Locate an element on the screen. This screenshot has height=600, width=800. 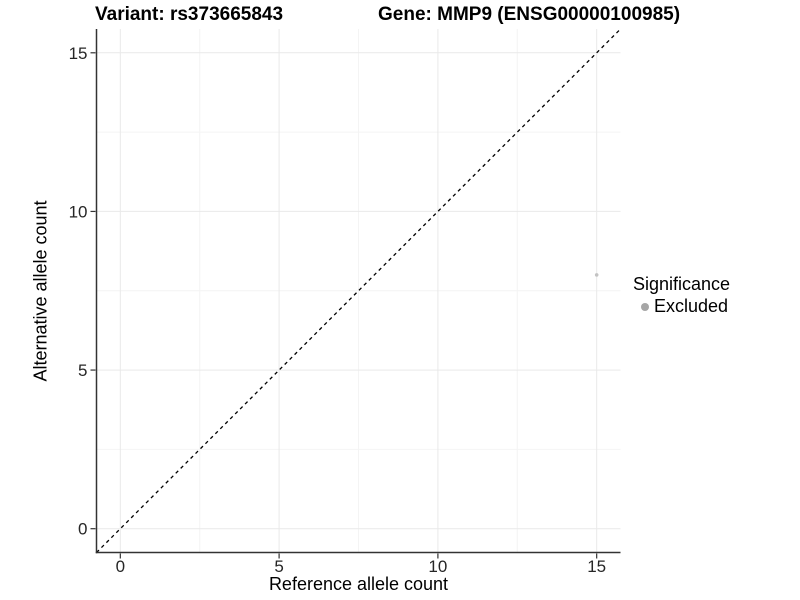
legend-point-icon is located at coordinates (645, 306).